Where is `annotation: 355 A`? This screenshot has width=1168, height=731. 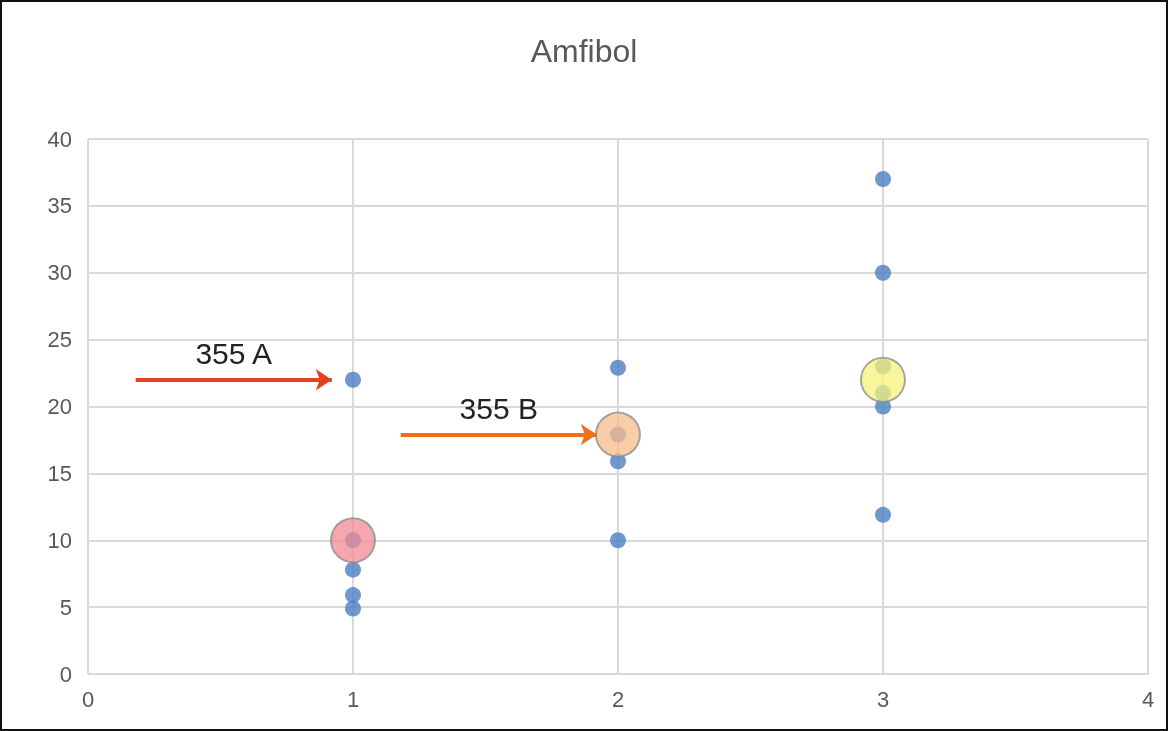 annotation: 355 A is located at coordinates (234, 354).